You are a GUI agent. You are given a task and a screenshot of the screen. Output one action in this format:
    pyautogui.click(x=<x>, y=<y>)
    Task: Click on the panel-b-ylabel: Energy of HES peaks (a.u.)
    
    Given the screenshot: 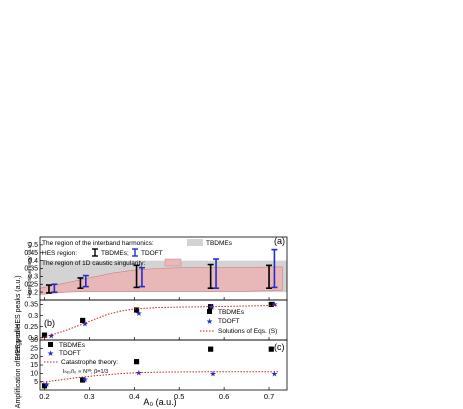 What is the action you would take?
    pyautogui.click(x=18, y=317)
    